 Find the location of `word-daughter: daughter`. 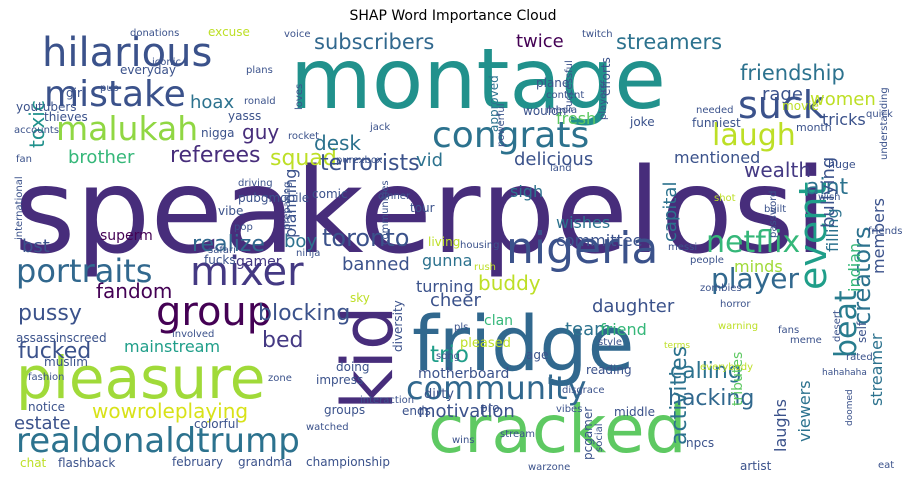

word-daughter: daughter is located at coordinates (633, 306).